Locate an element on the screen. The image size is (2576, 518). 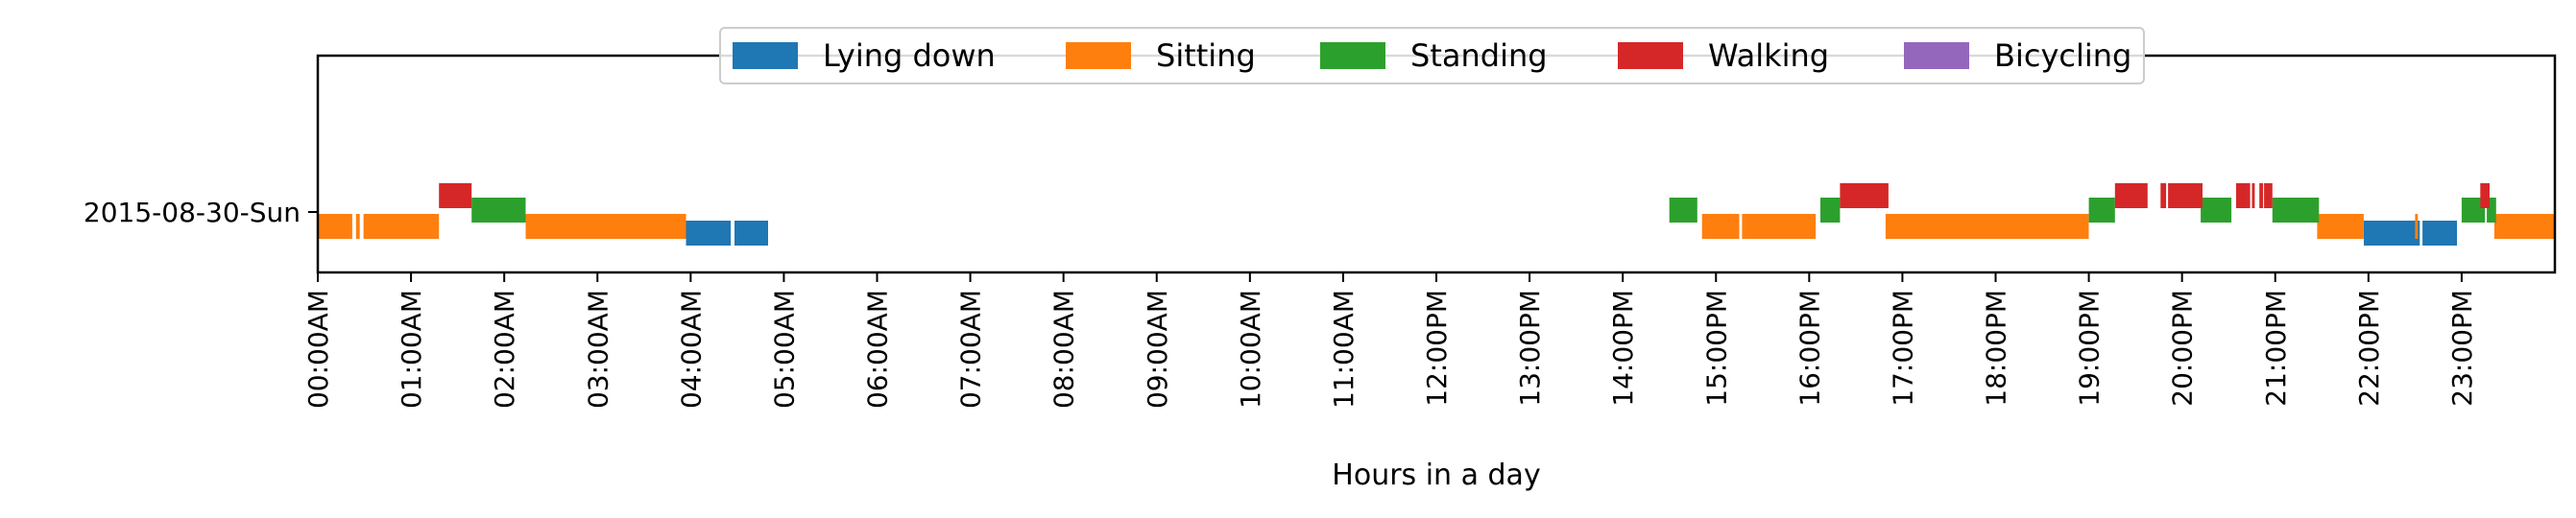
y-tick-label: 2015-08-30-Sun is located at coordinates (192, 212).